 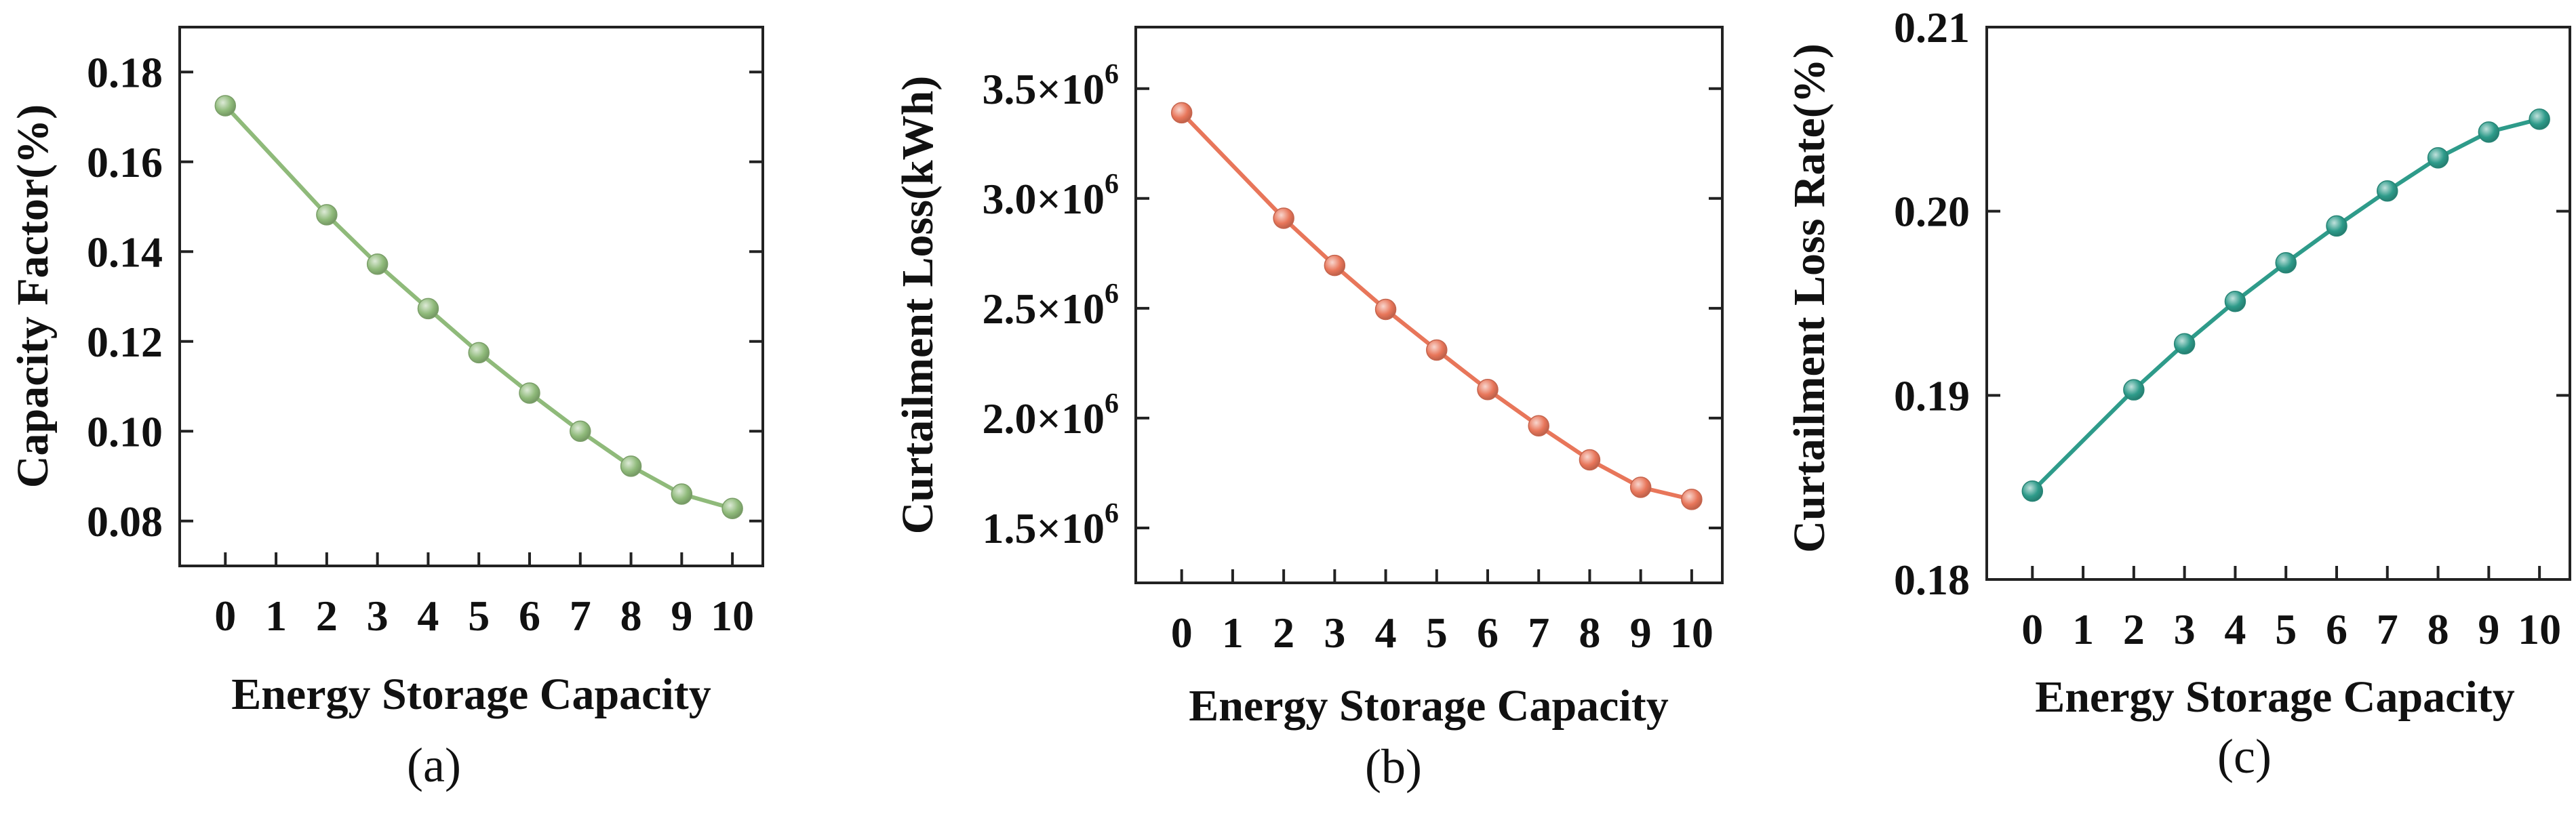 What do you see at coordinates (1051, 525) in the screenshot?
I see `y-tick-label: 1.5×10⁶` at bounding box center [1051, 525].